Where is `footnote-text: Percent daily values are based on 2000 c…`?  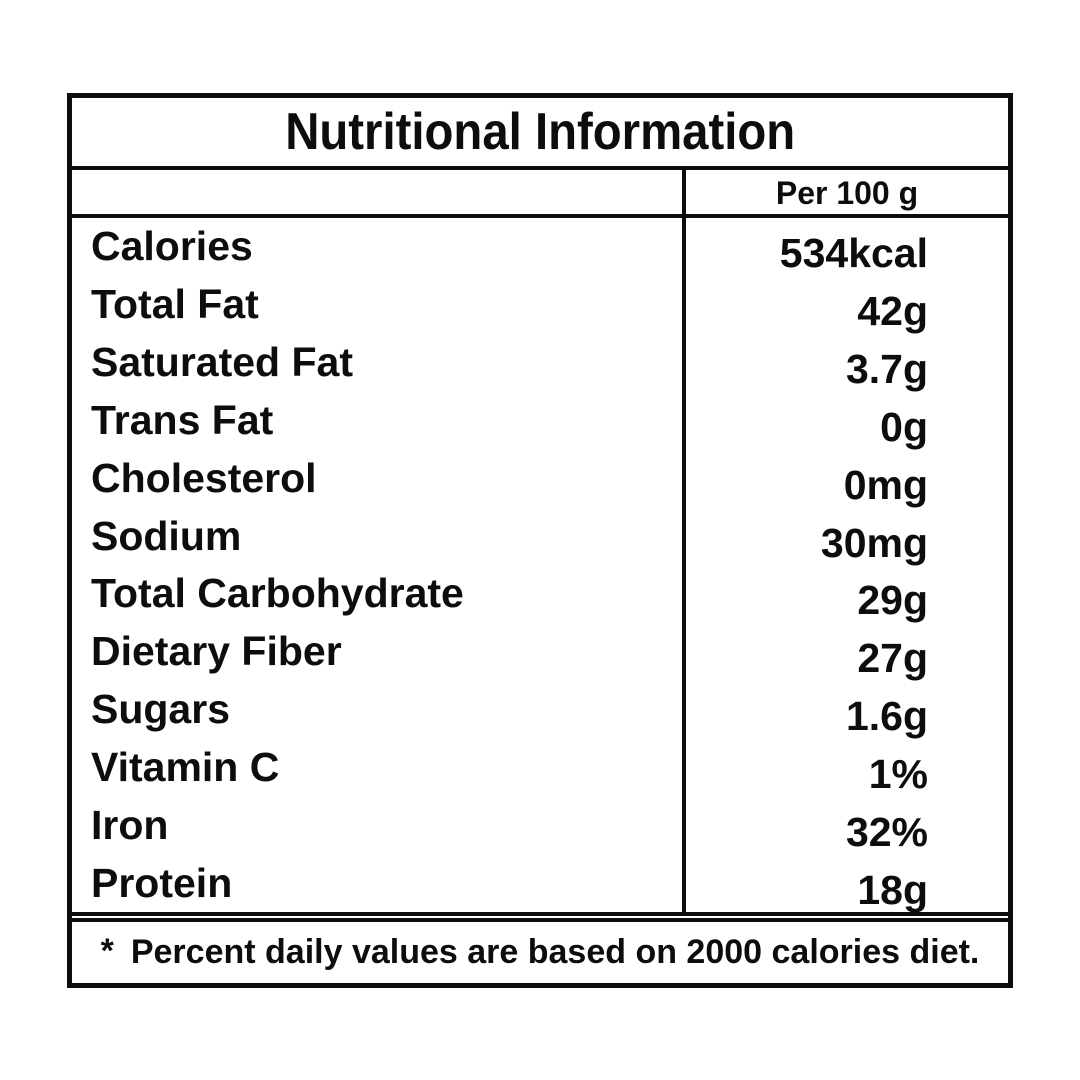
footnote-text: Percent daily values are based on 2000 c… is located at coordinates (555, 952).